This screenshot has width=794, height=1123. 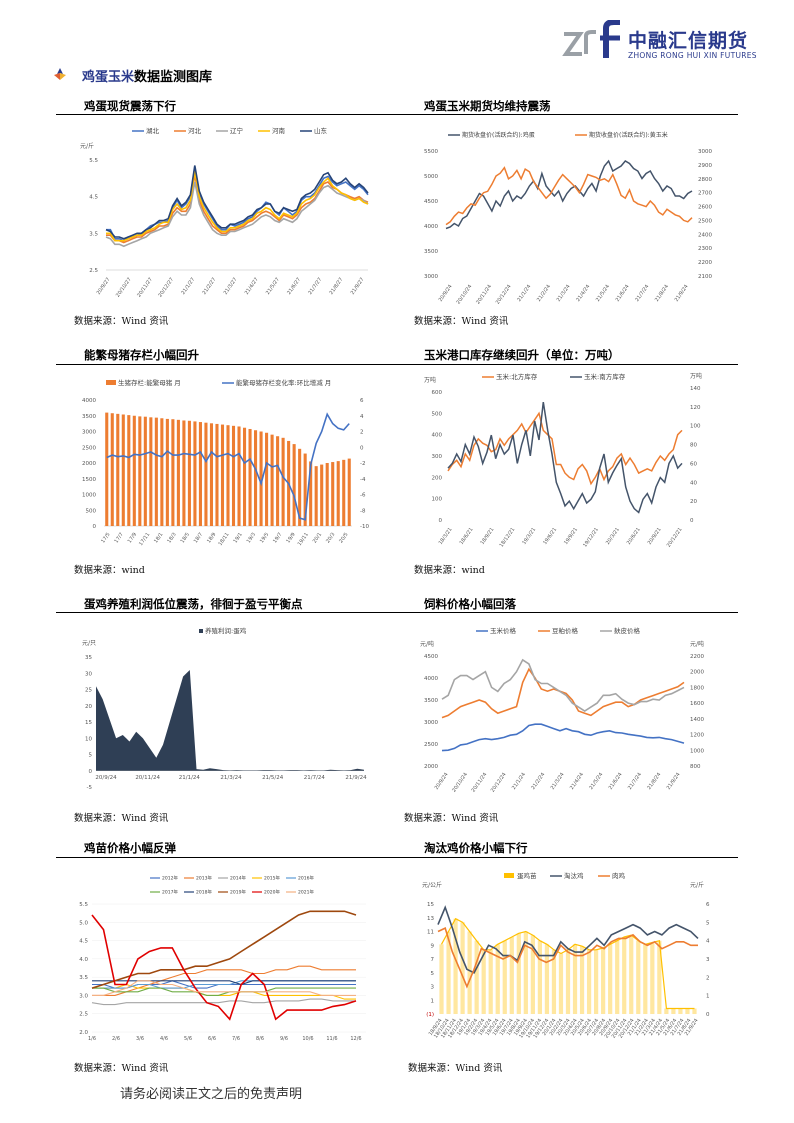 I want to click on y-tick-label: 0, so click(x=91, y=772).